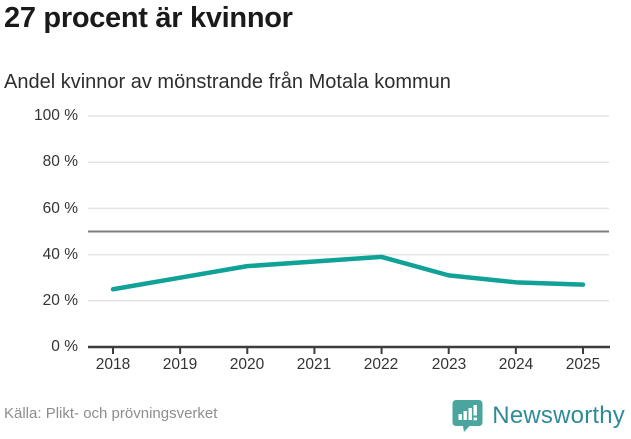  I want to click on newsworthy-speech-bubble-bar-chart-icon, so click(467, 416).